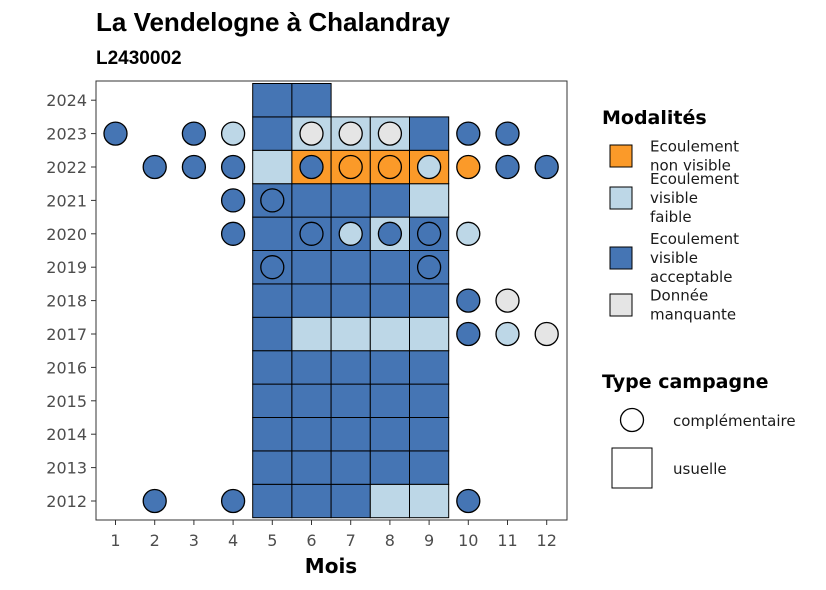 The width and height of the screenshot is (826, 590). What do you see at coordinates (694, 179) in the screenshot?
I see `legend-label-faible: Ecoulement` at bounding box center [694, 179].